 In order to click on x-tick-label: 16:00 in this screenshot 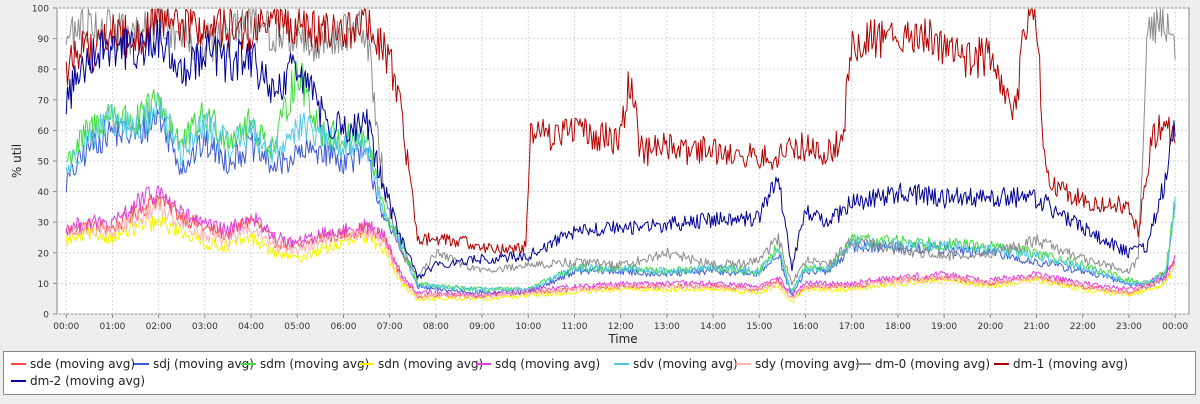, I will do `click(806, 327)`.